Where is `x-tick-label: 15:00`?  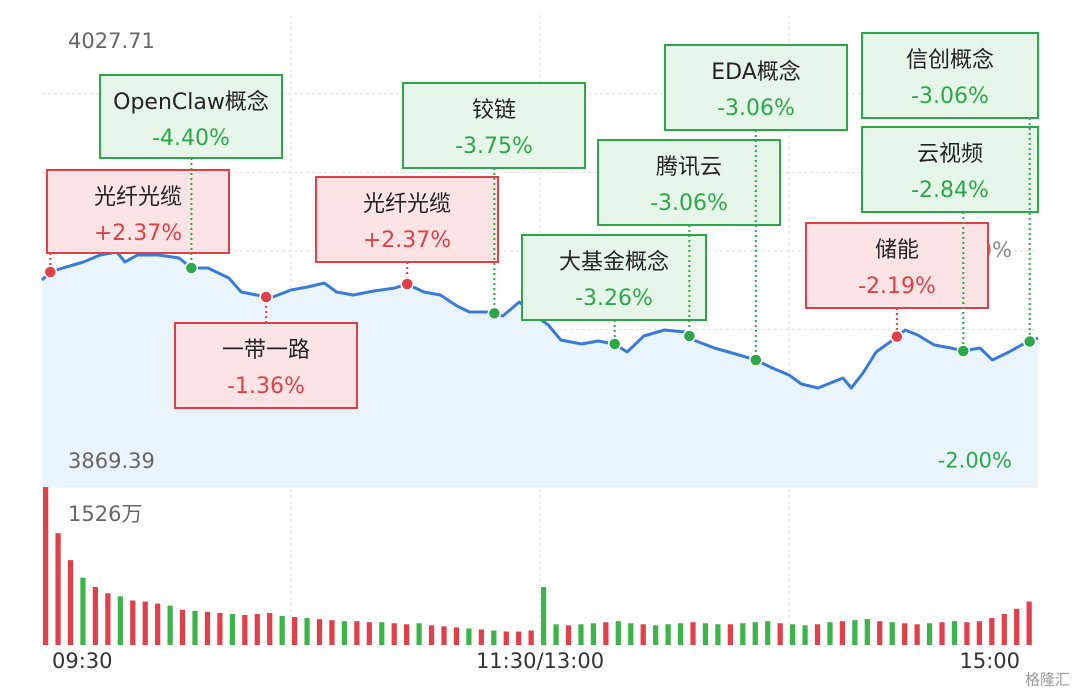 x-tick-label: 15:00 is located at coordinates (989, 661).